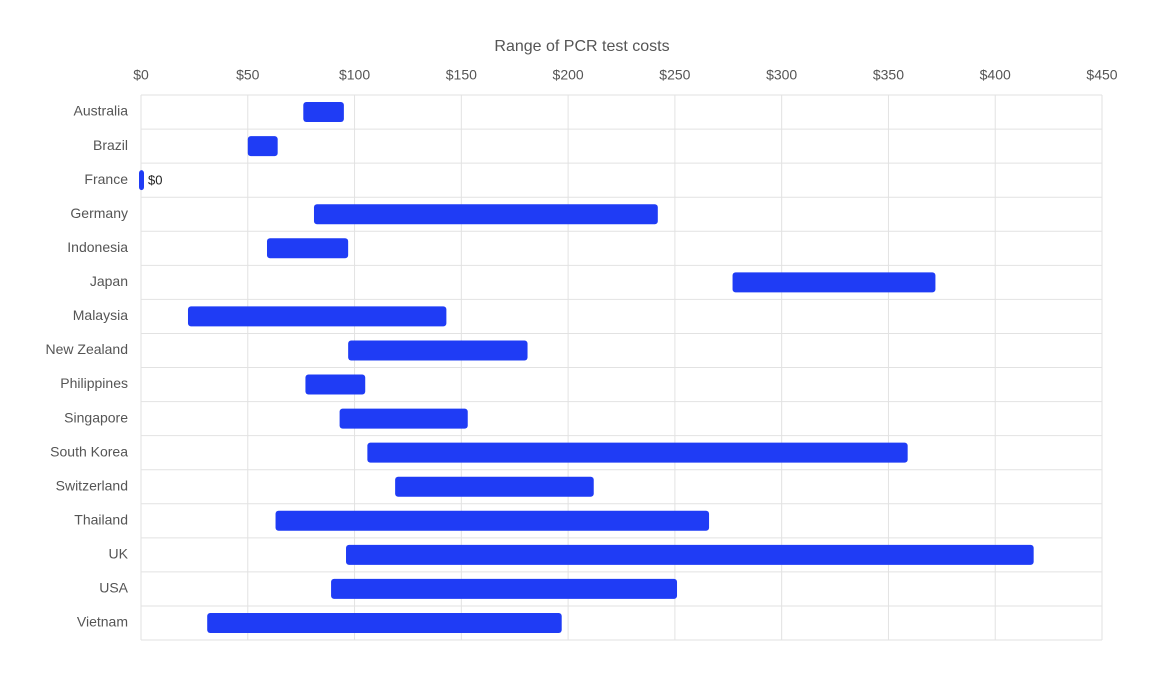 The width and height of the screenshot is (1149, 690). I want to click on y-tick-label: New Zealand, so click(87, 349).